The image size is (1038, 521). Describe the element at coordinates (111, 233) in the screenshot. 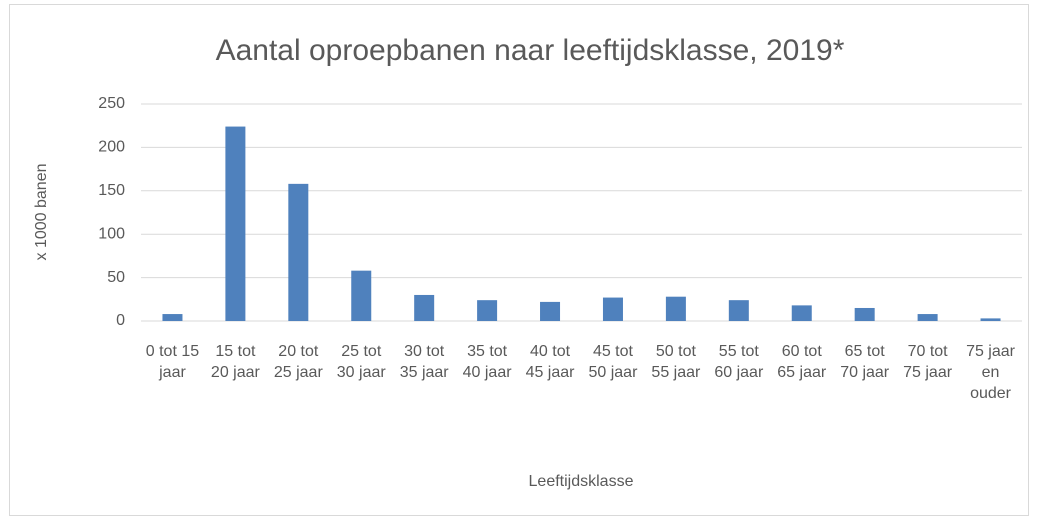

I see `y-tick-label: 100` at that location.